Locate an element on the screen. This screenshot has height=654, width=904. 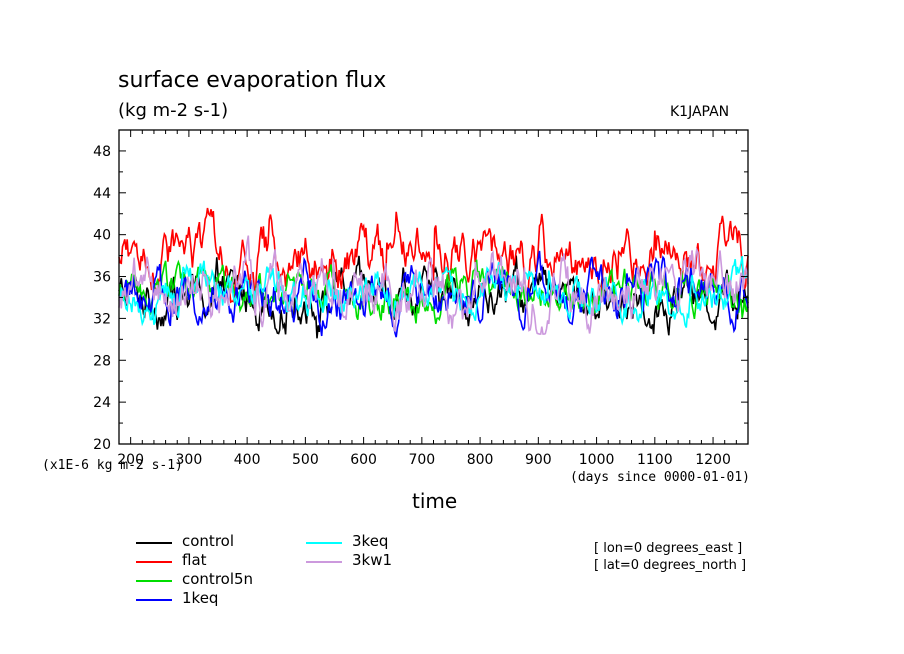
legend-label: 3keq is located at coordinates (370, 541).